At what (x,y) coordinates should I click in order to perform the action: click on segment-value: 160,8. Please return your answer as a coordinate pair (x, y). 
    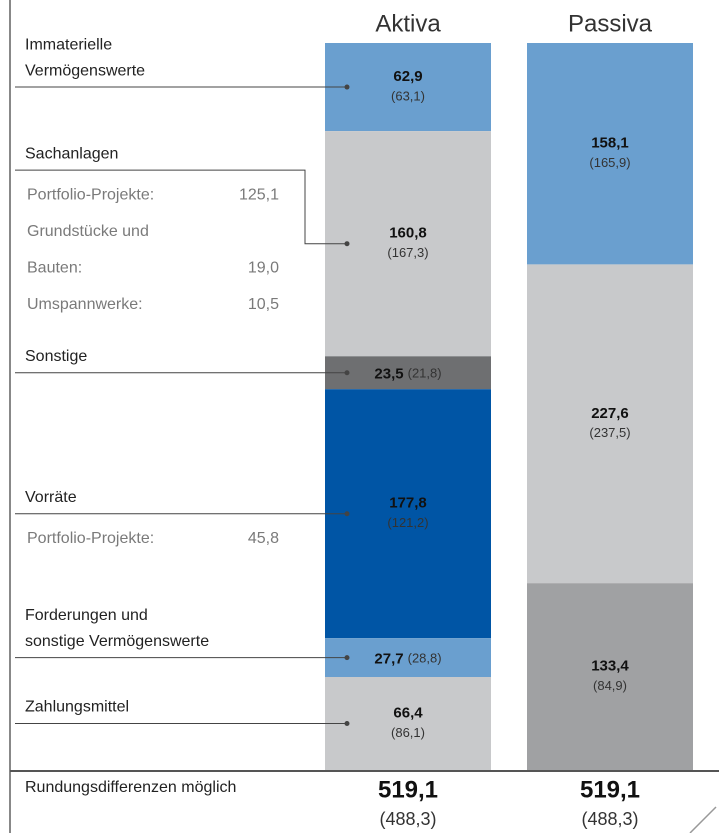
    Looking at the image, I should click on (408, 233).